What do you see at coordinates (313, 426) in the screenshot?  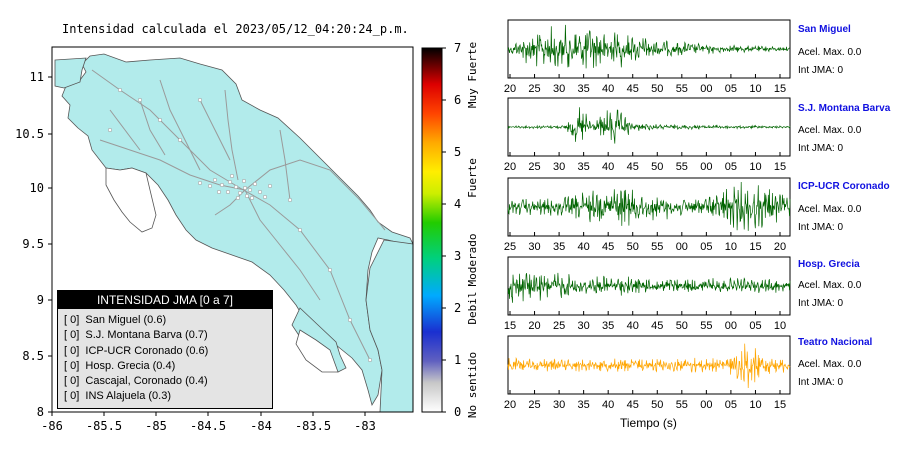 I see `x-tick-label: -83.5` at bounding box center [313, 426].